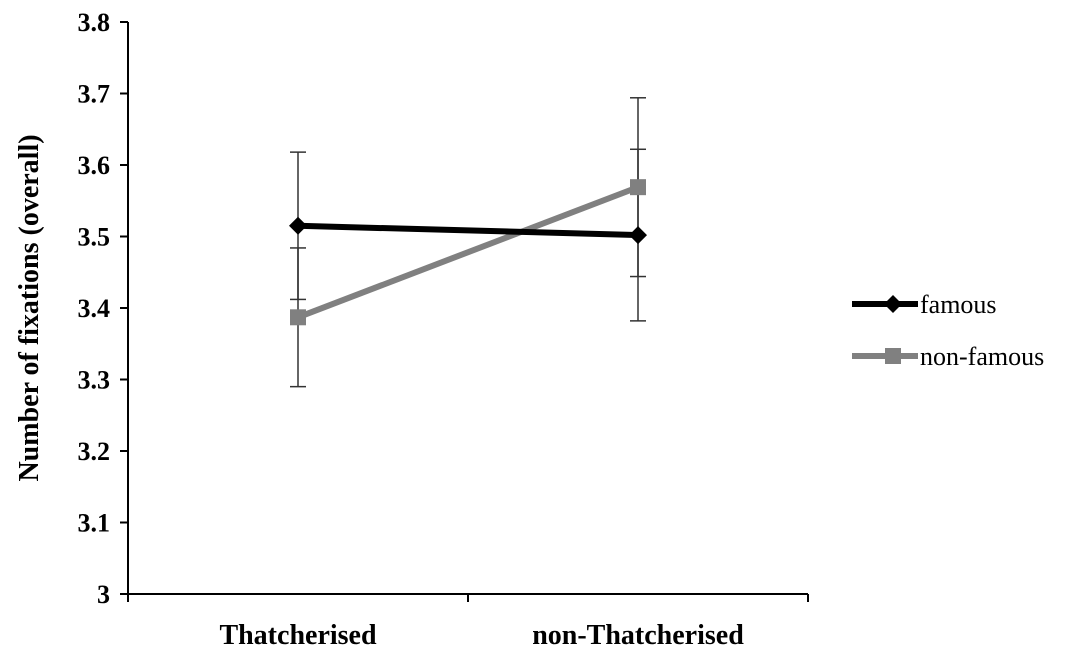 This screenshot has height=647, width=1090. What do you see at coordinates (982, 356) in the screenshot?
I see `legend-label: non-famous` at bounding box center [982, 356].